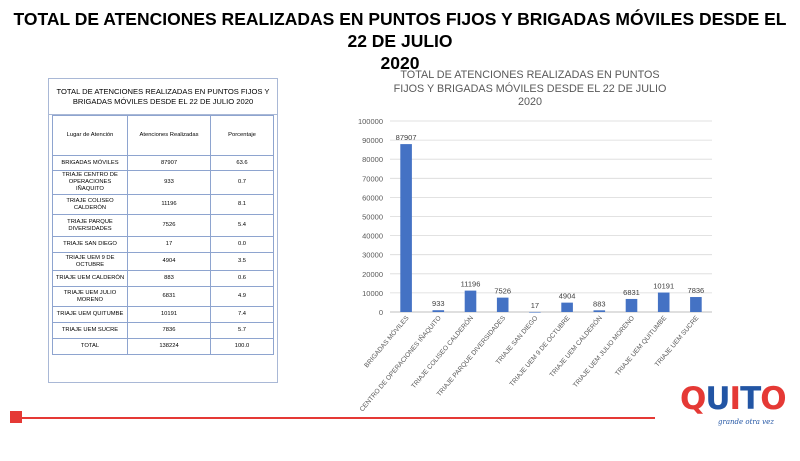 The width and height of the screenshot is (800, 461). Describe the element at coordinates (372, 236) in the screenshot. I see `y-tick-label: 40000` at that location.